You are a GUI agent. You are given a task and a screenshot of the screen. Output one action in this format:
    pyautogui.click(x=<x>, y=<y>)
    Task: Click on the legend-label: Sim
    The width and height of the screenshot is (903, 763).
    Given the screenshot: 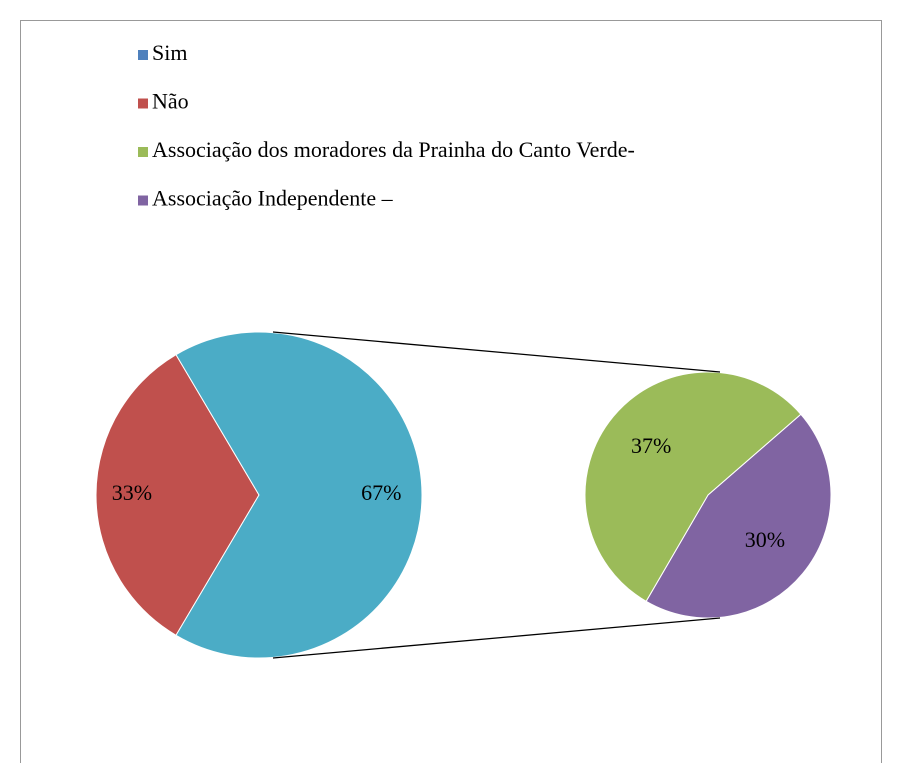 What is the action you would take?
    pyautogui.click(x=169, y=52)
    